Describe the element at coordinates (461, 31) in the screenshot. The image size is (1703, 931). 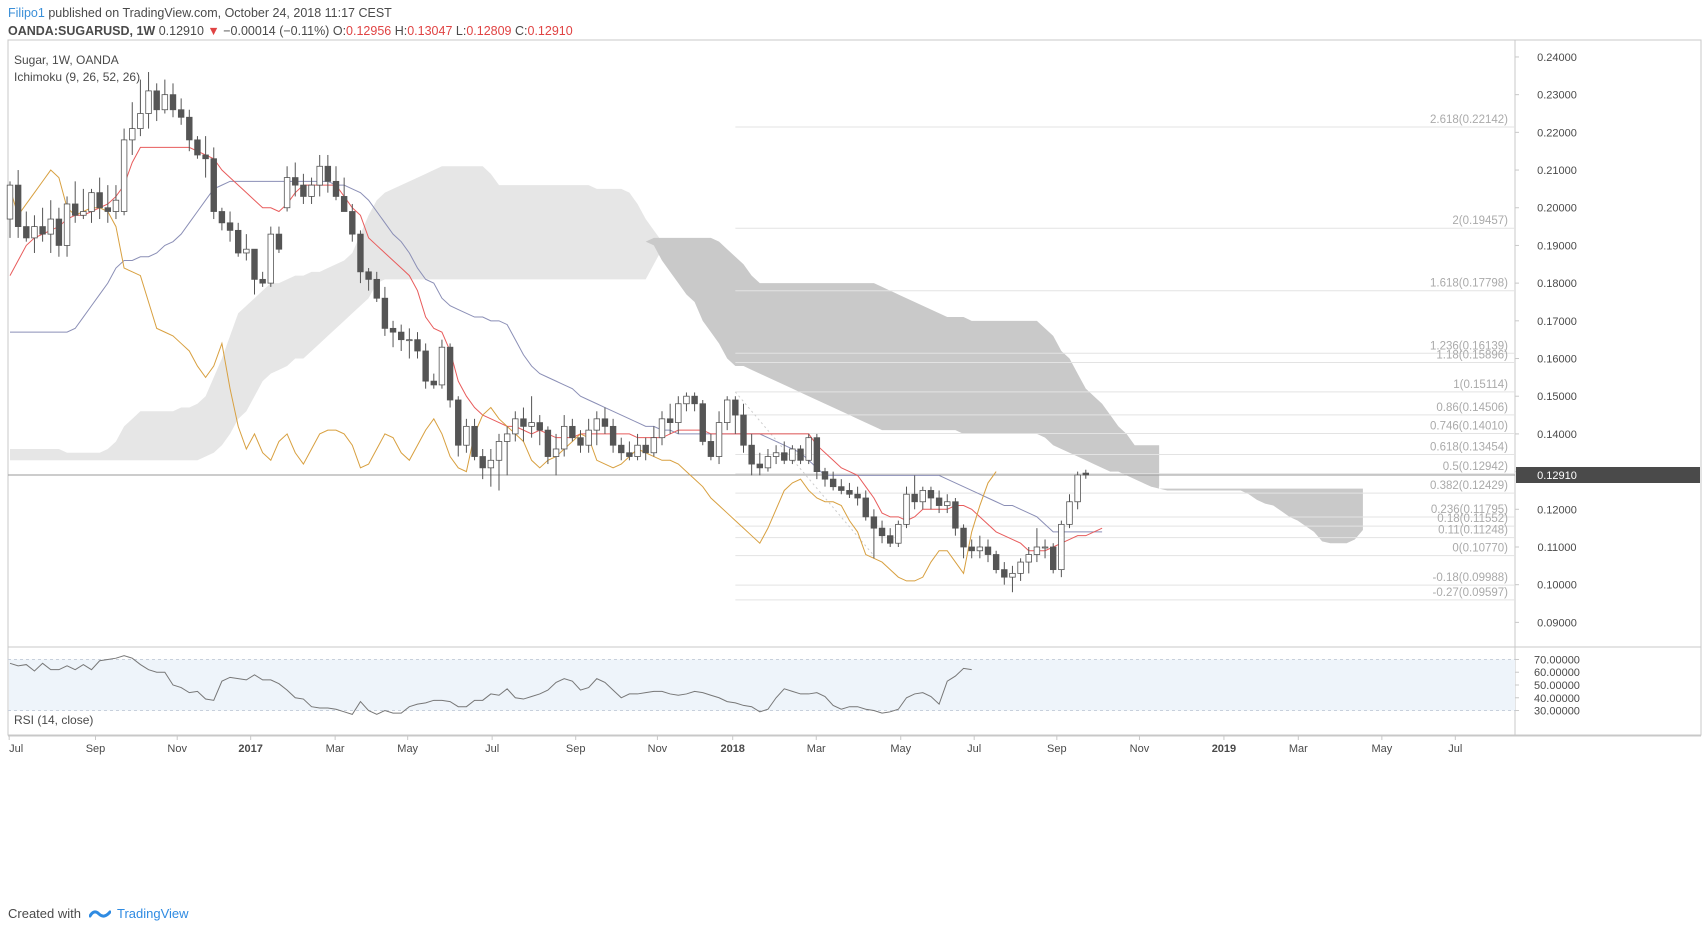
I see `low-label: L:` at that location.